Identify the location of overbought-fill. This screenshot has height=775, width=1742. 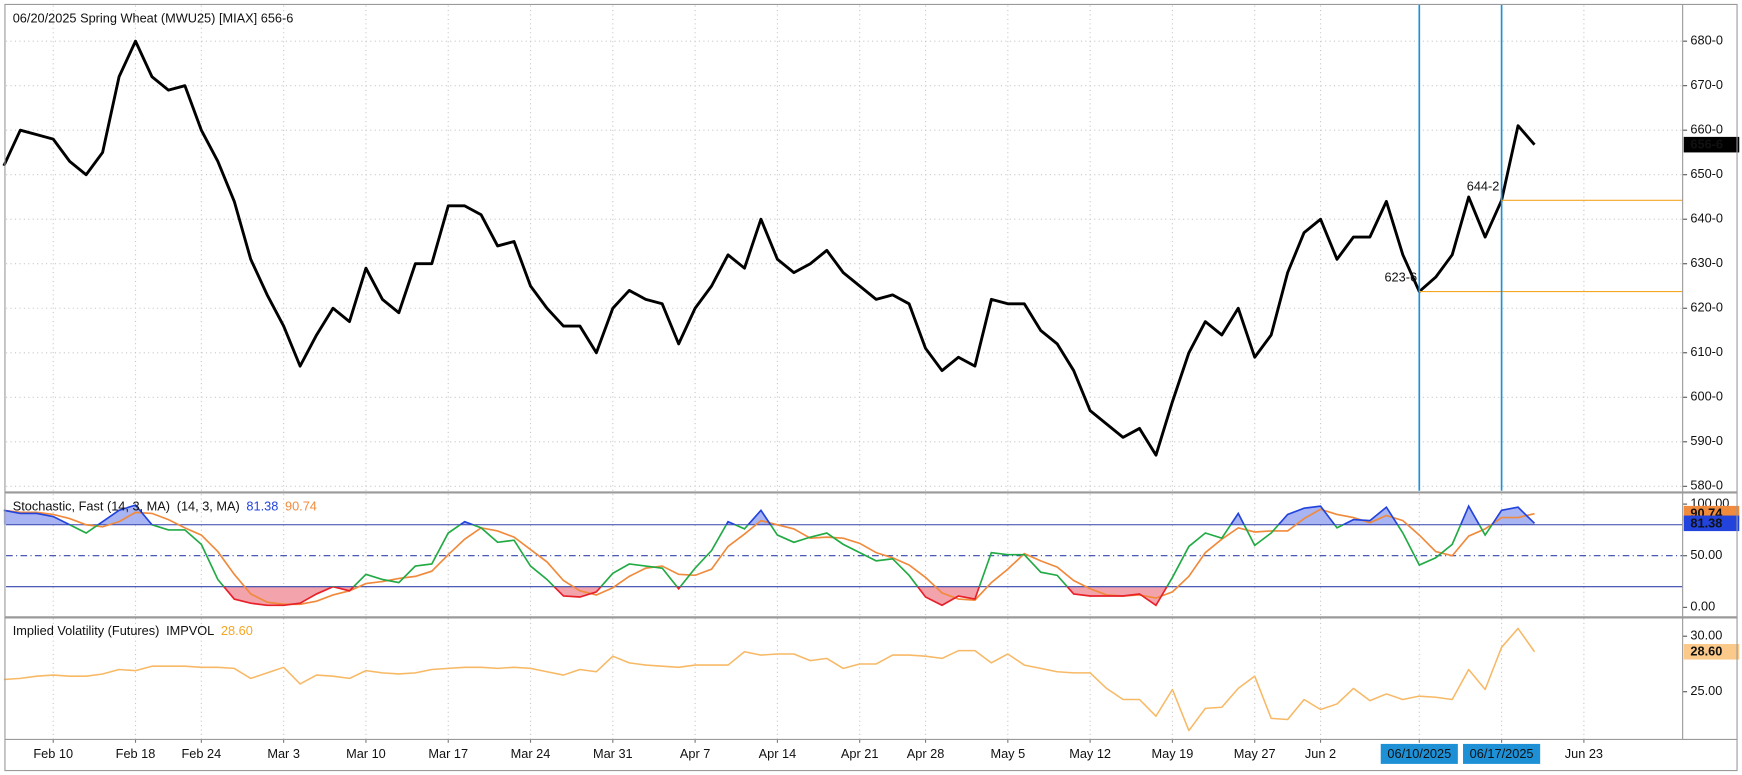
(769, 515).